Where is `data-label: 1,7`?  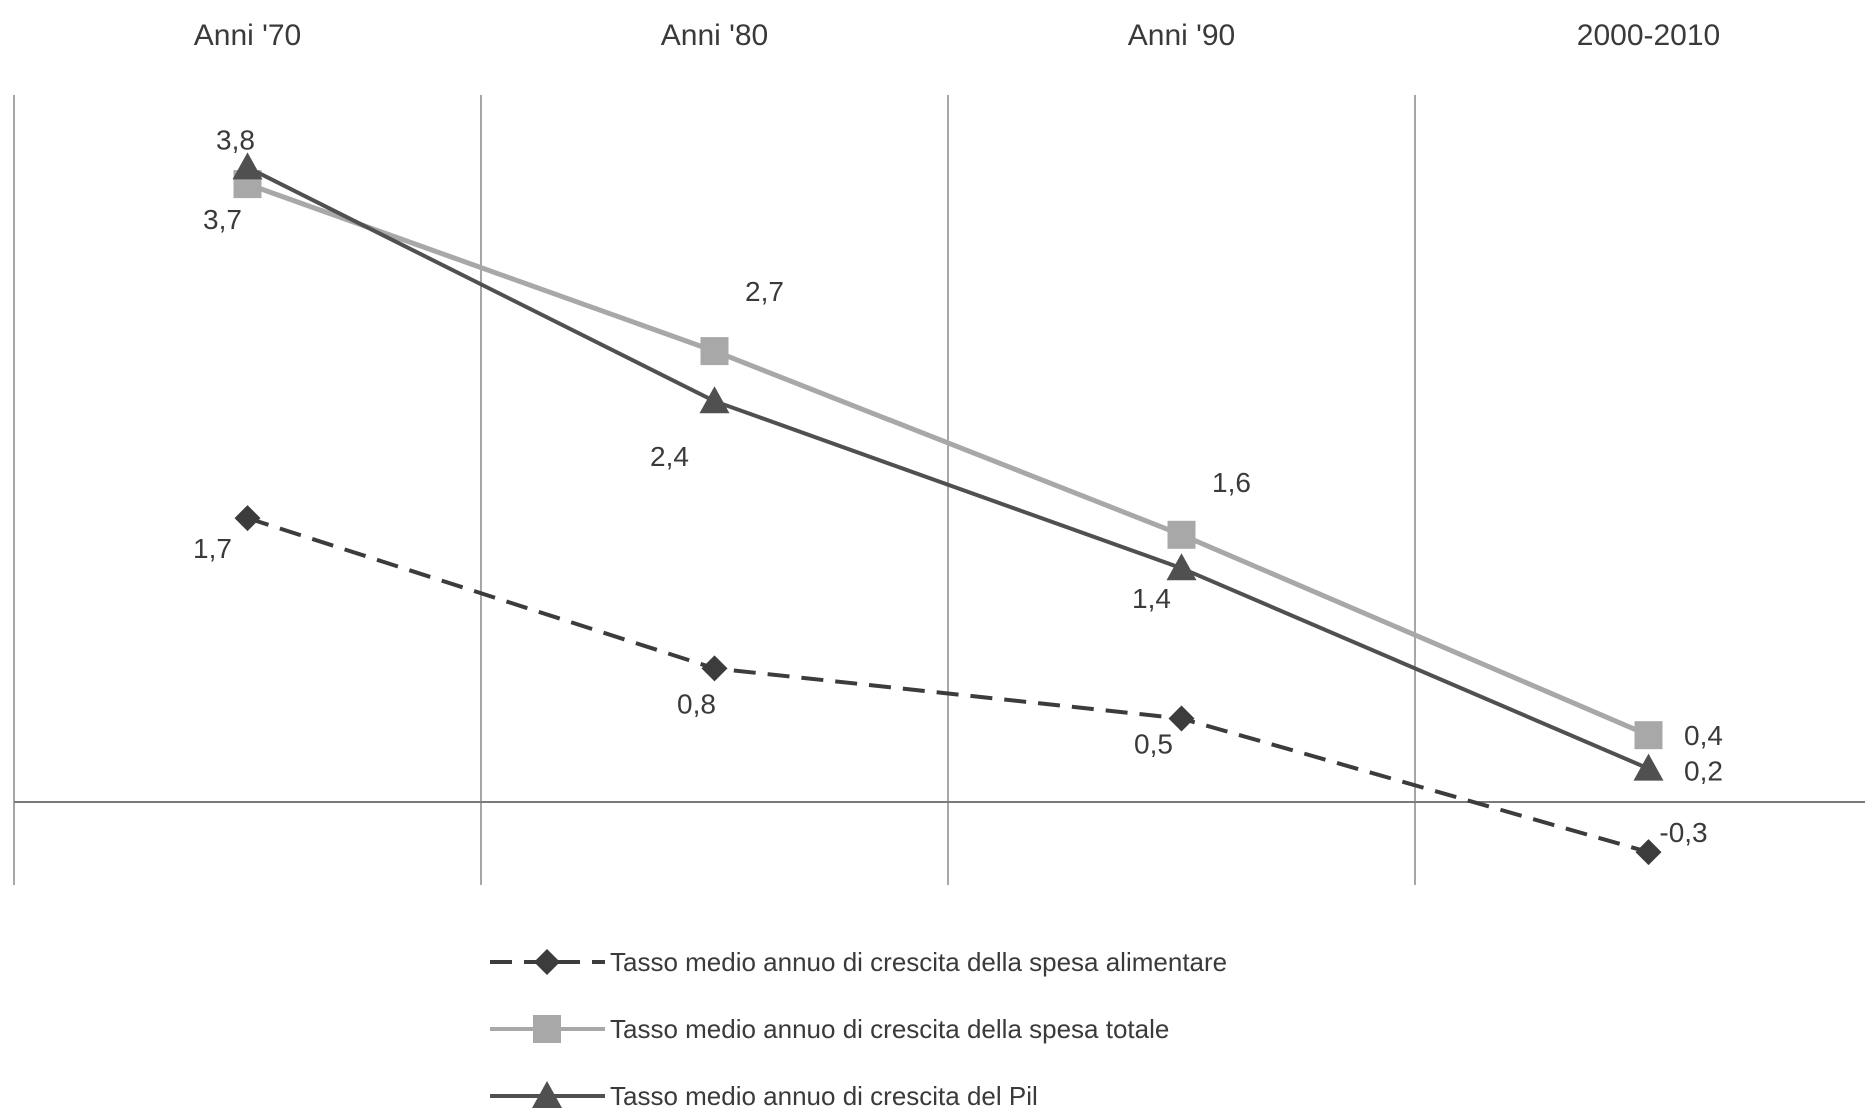 data-label: 1,7 is located at coordinates (212, 548).